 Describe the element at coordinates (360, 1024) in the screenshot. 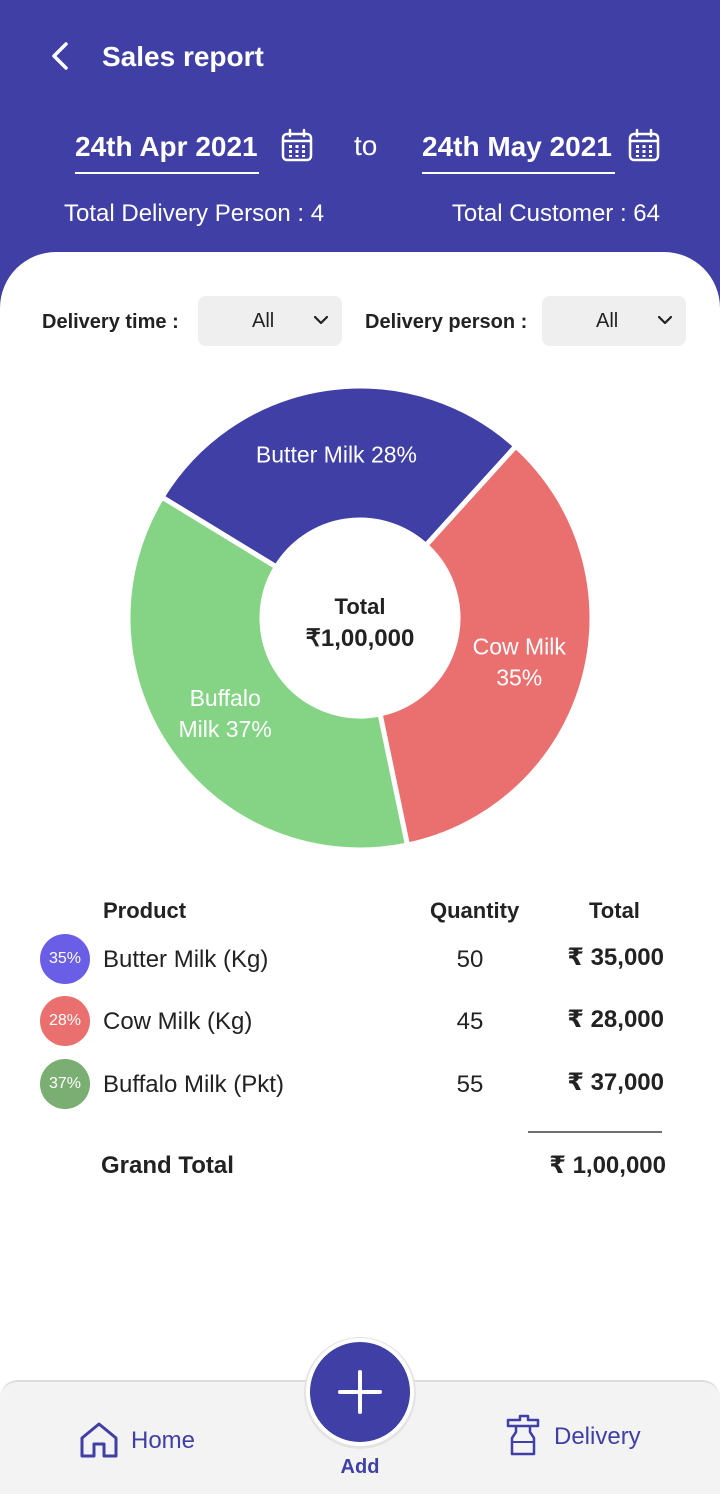

I see `table-row: 28% Cow Milk (Kg) 45 ₹ 28,000` at that location.